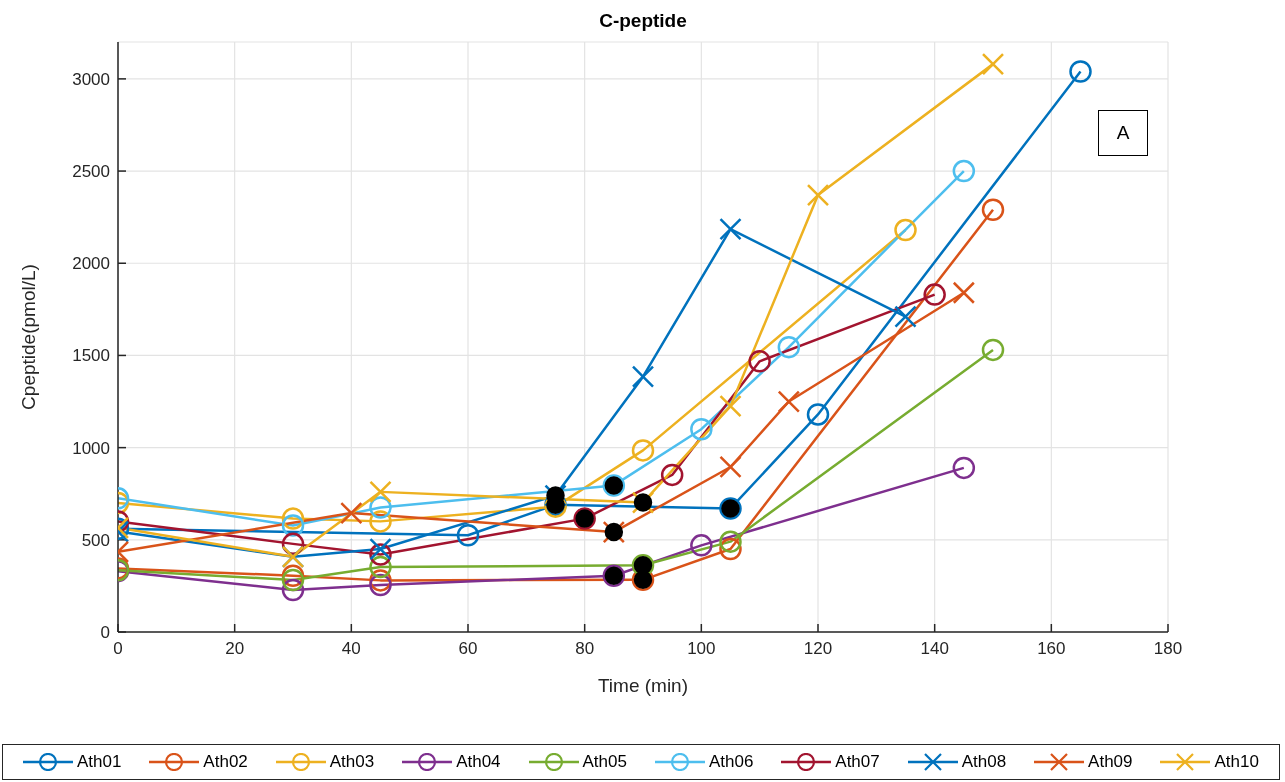 This screenshot has width=1285, height=782. I want to click on legend-label: Ath02, so click(225, 762).